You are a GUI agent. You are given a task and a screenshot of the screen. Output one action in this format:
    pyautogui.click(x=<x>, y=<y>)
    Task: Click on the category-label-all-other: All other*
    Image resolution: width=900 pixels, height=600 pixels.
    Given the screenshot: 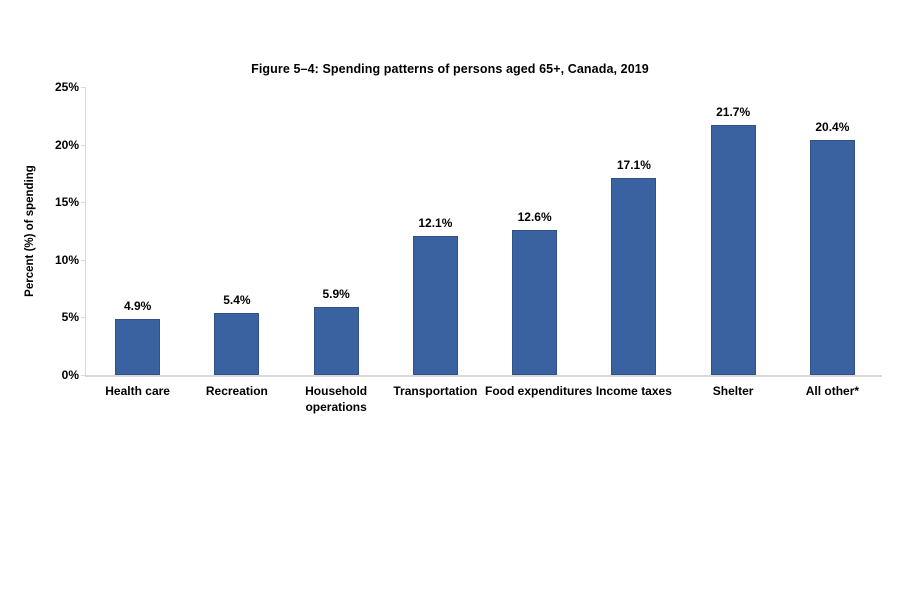 What is the action you would take?
    pyautogui.click(x=832, y=391)
    